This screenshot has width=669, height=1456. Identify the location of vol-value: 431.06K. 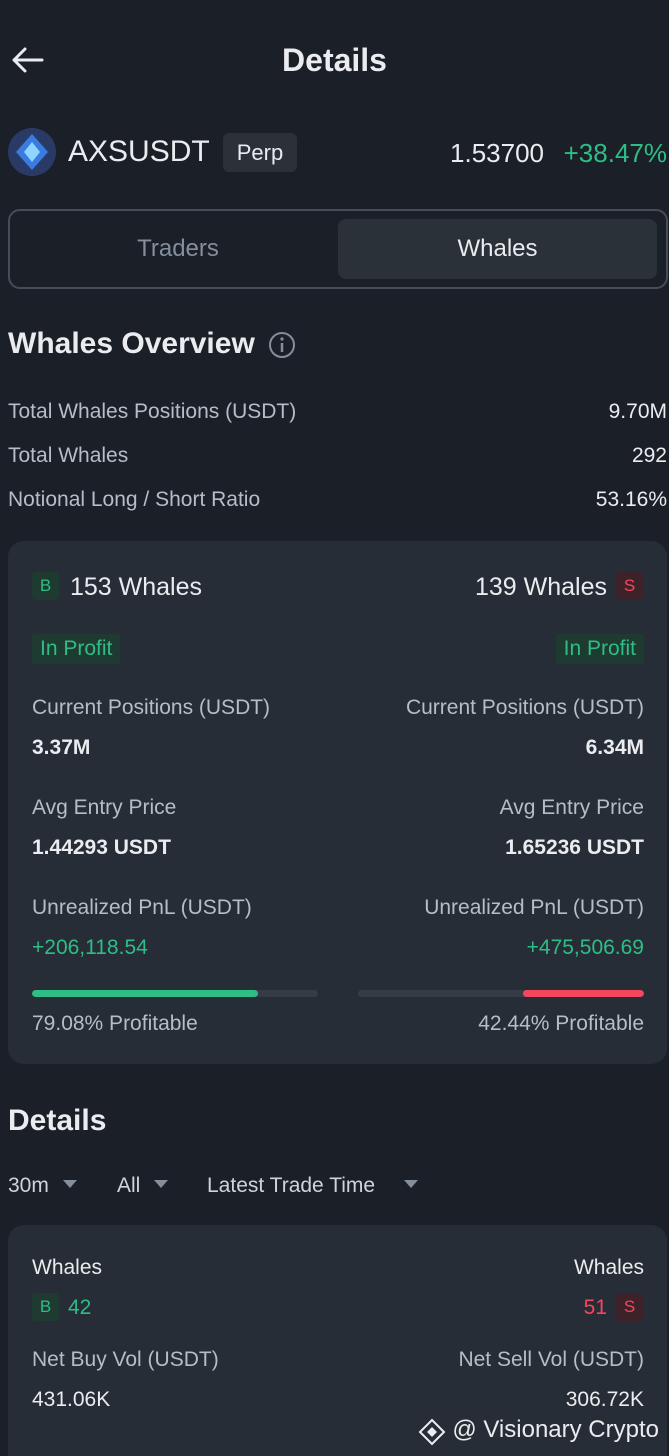
(71, 1399).